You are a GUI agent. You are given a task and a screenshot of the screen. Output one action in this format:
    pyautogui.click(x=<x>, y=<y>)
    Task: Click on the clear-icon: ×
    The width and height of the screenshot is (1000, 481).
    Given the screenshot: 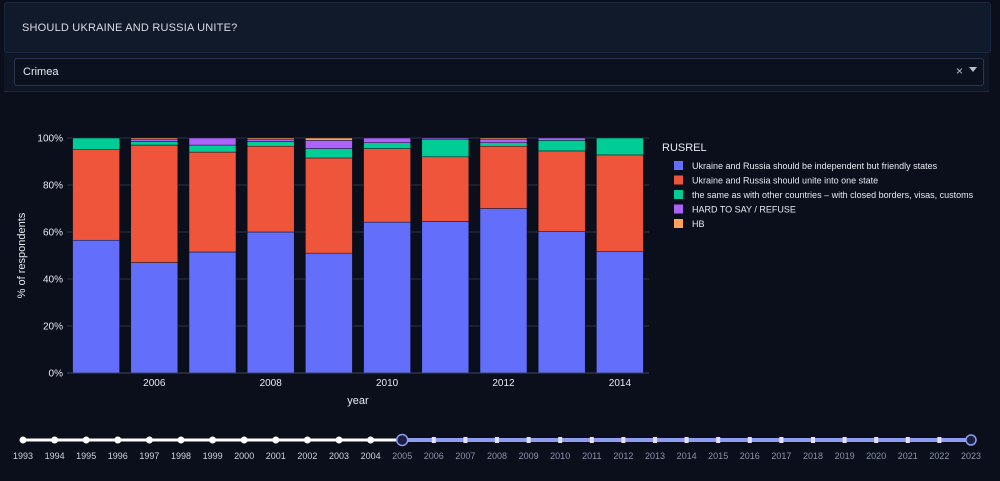 What is the action you would take?
    pyautogui.click(x=959, y=71)
    